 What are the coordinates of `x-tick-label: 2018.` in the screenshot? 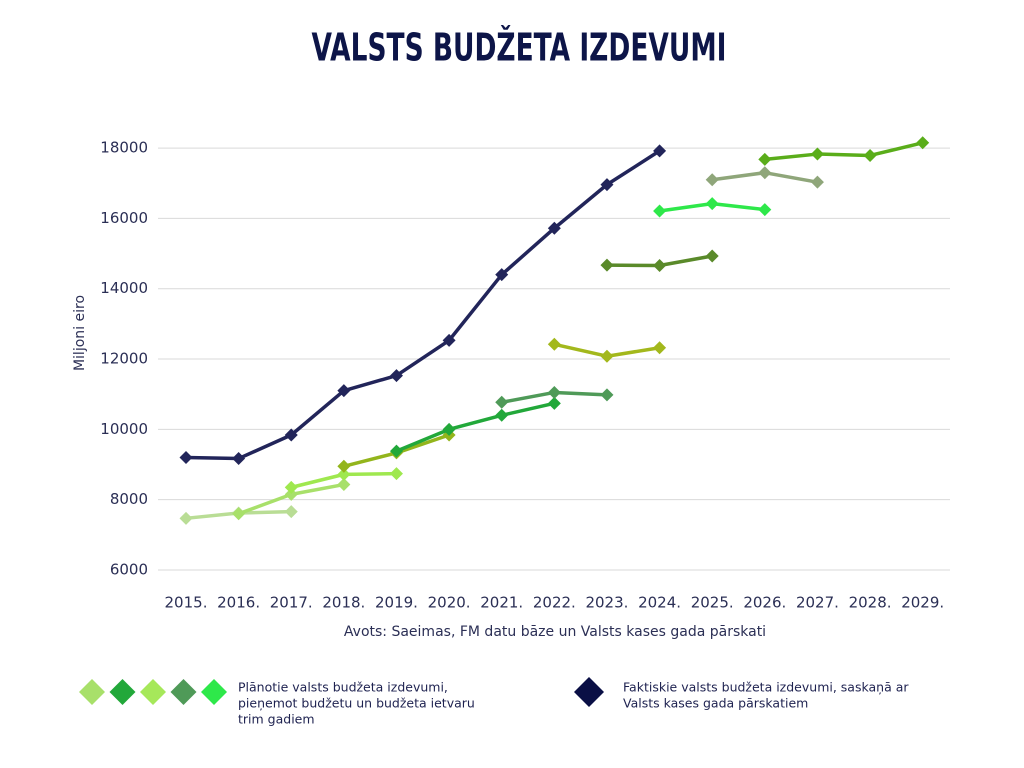 It's located at (343, 603).